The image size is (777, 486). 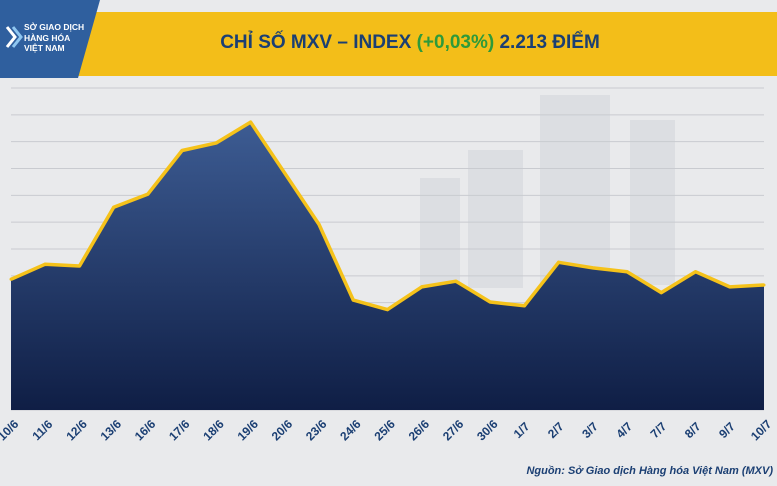 What do you see at coordinates (761, 430) in the screenshot?
I see `x-tick-label: 10/7` at bounding box center [761, 430].